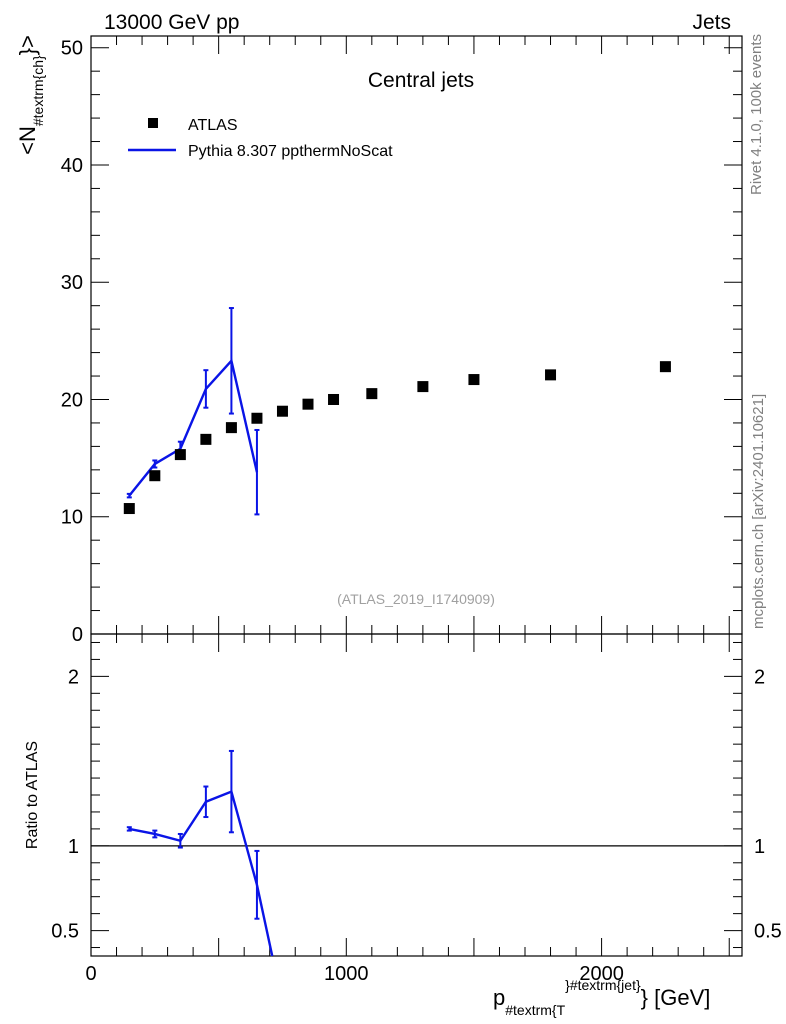  I want to click on main-y-axis-label: <N#textrm{ch}}>, so click(30, 95).